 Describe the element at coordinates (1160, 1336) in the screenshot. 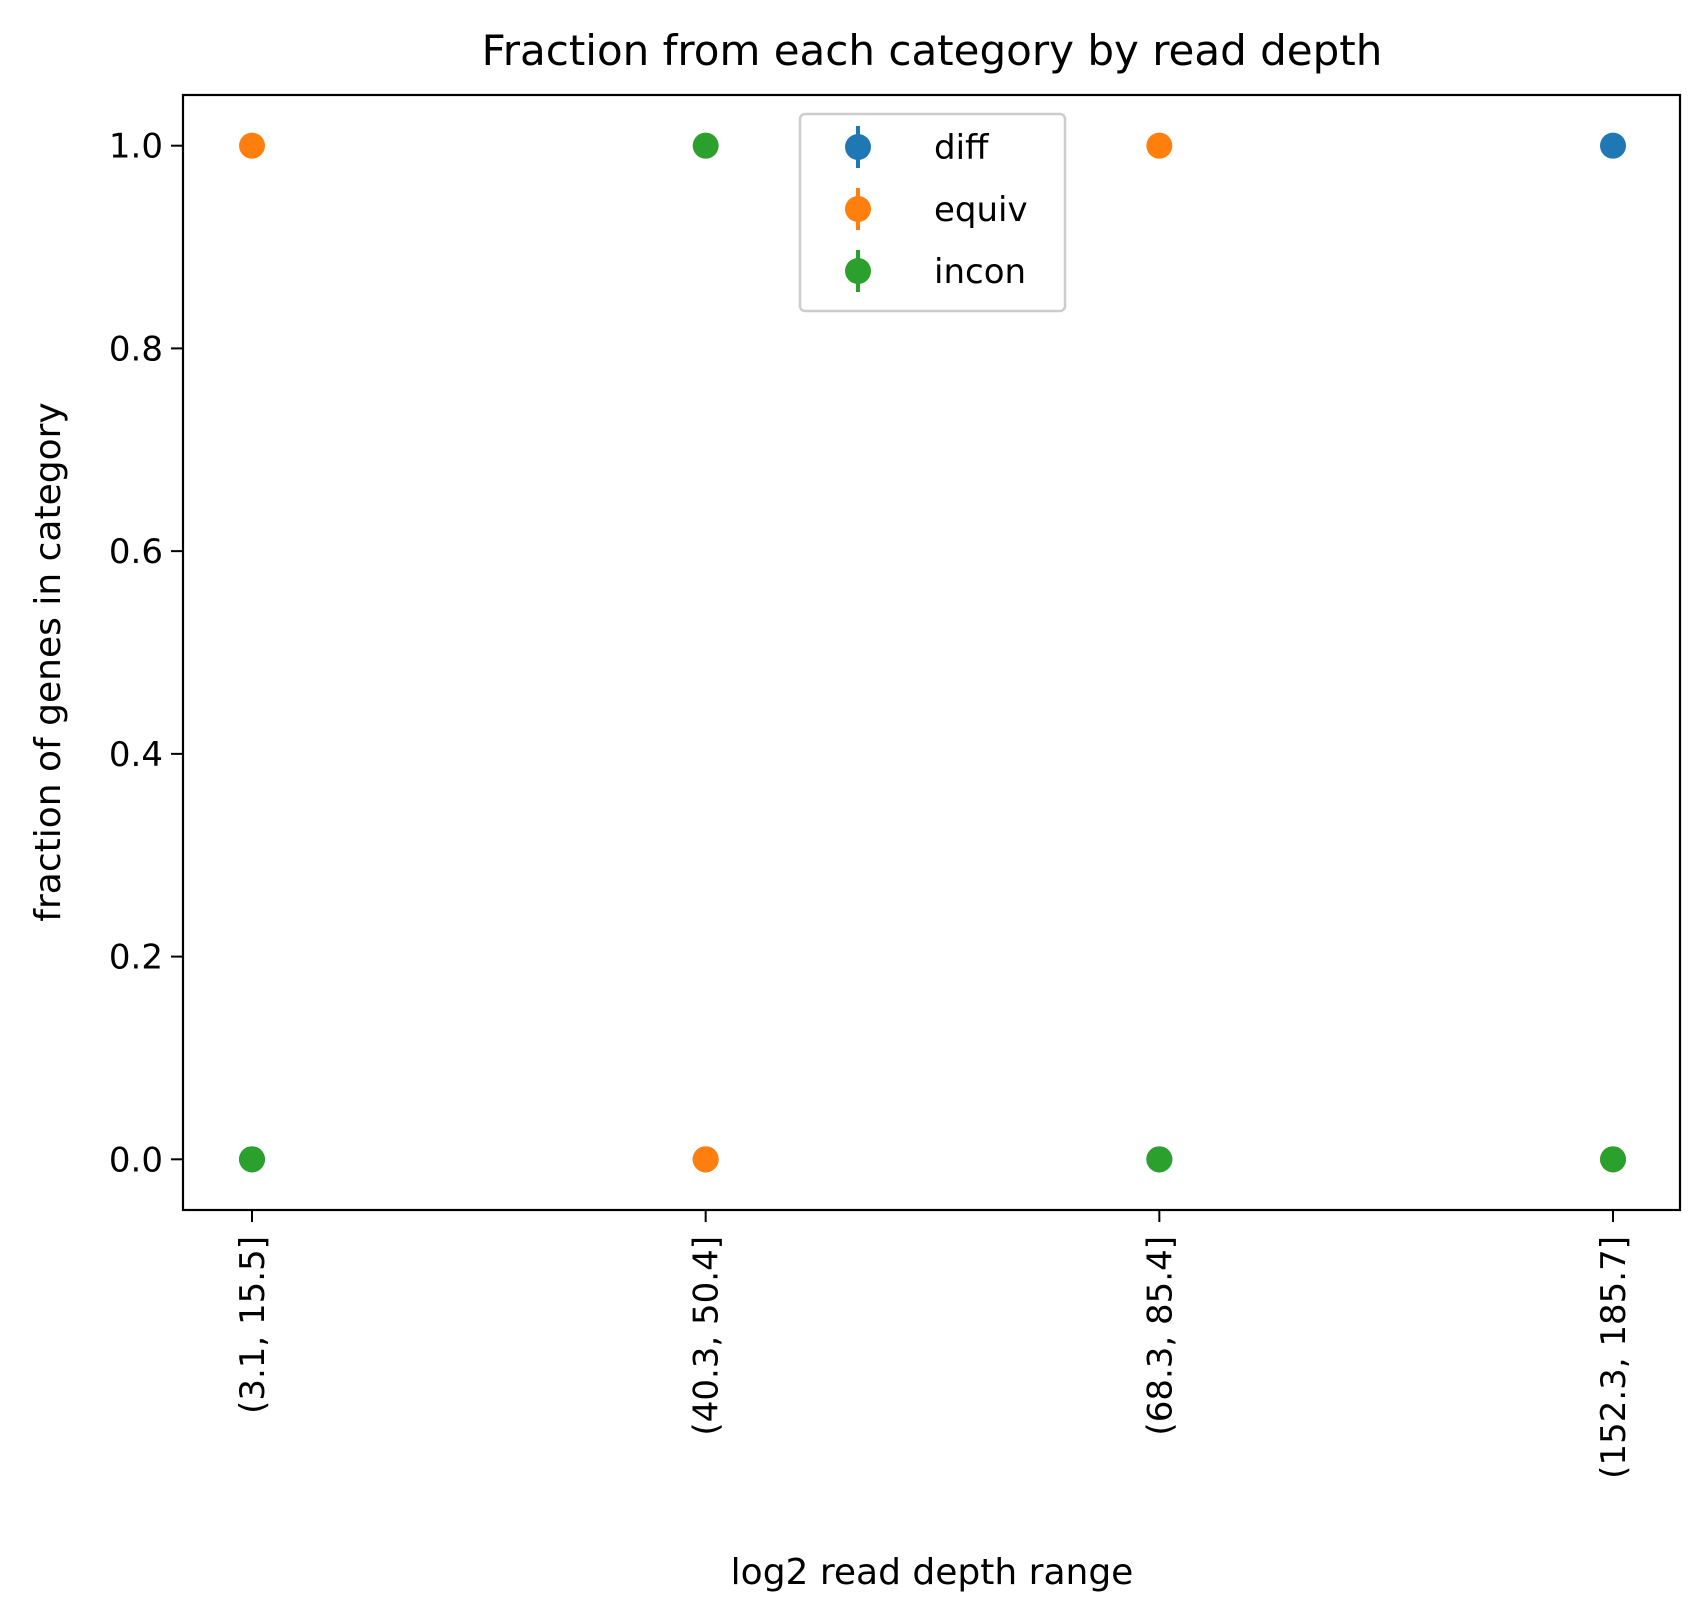

I see `x-tick-label: (68.3, 85.4]` at that location.